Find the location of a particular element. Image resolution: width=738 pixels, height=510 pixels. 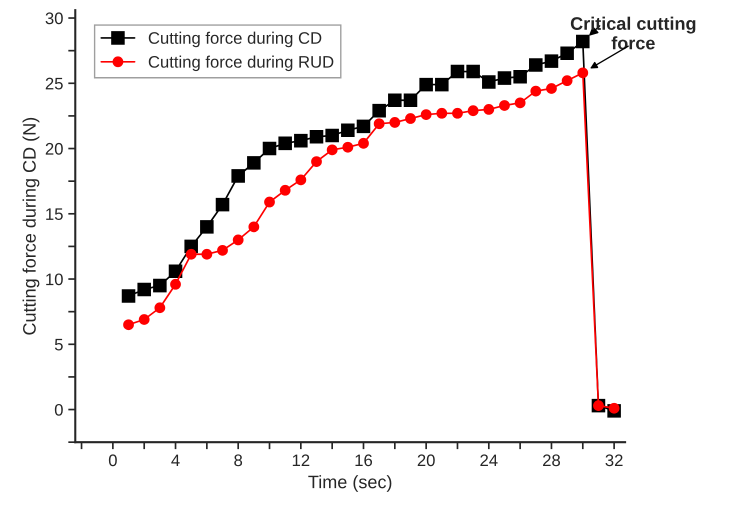

y-tick-label: 20 is located at coordinates (54, 148).